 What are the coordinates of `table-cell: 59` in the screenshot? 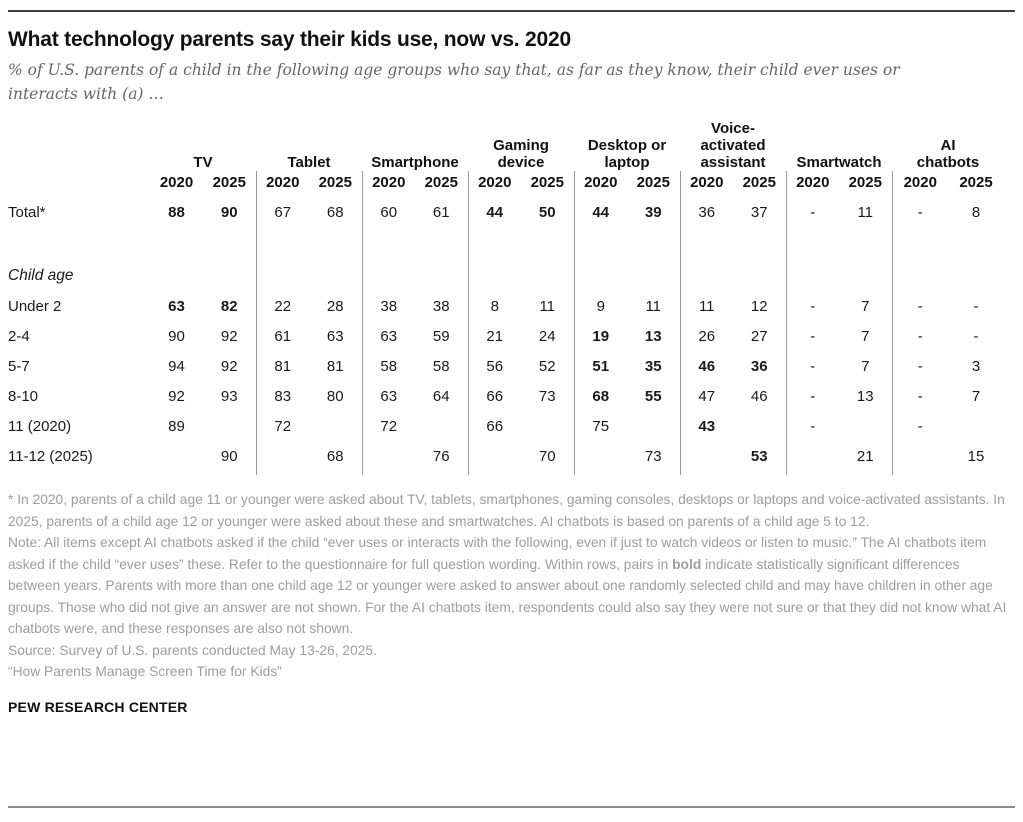 It's located at (441, 337).